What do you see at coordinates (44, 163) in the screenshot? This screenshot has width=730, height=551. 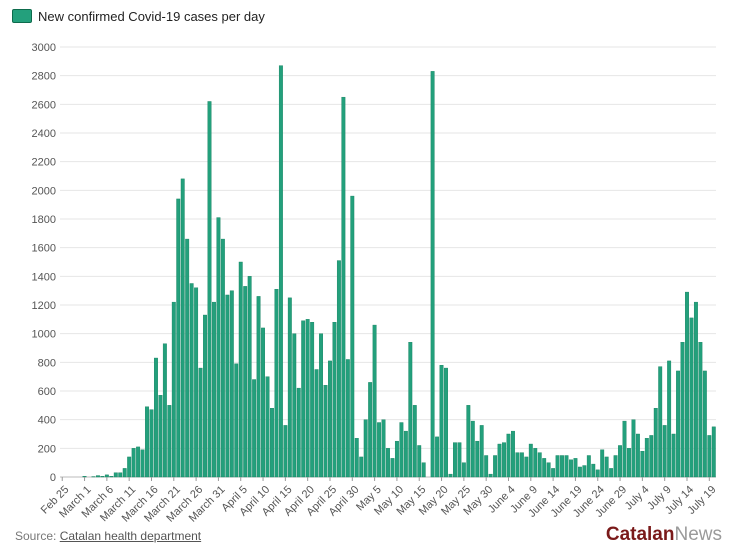 I see `y-tick-label: 2200` at bounding box center [44, 163].